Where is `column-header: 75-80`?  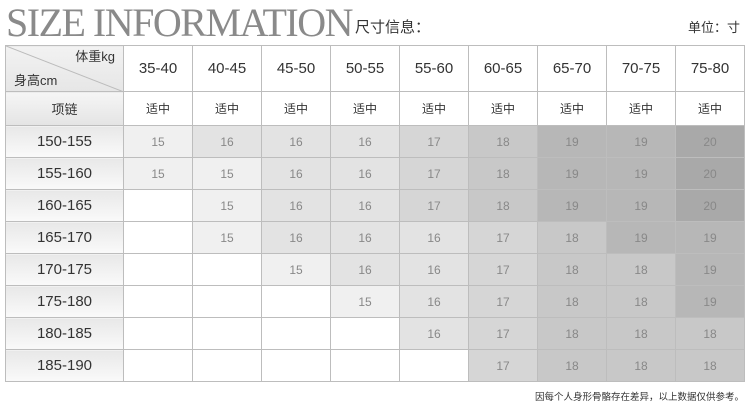
column-header: 75-80 is located at coordinates (710, 68).